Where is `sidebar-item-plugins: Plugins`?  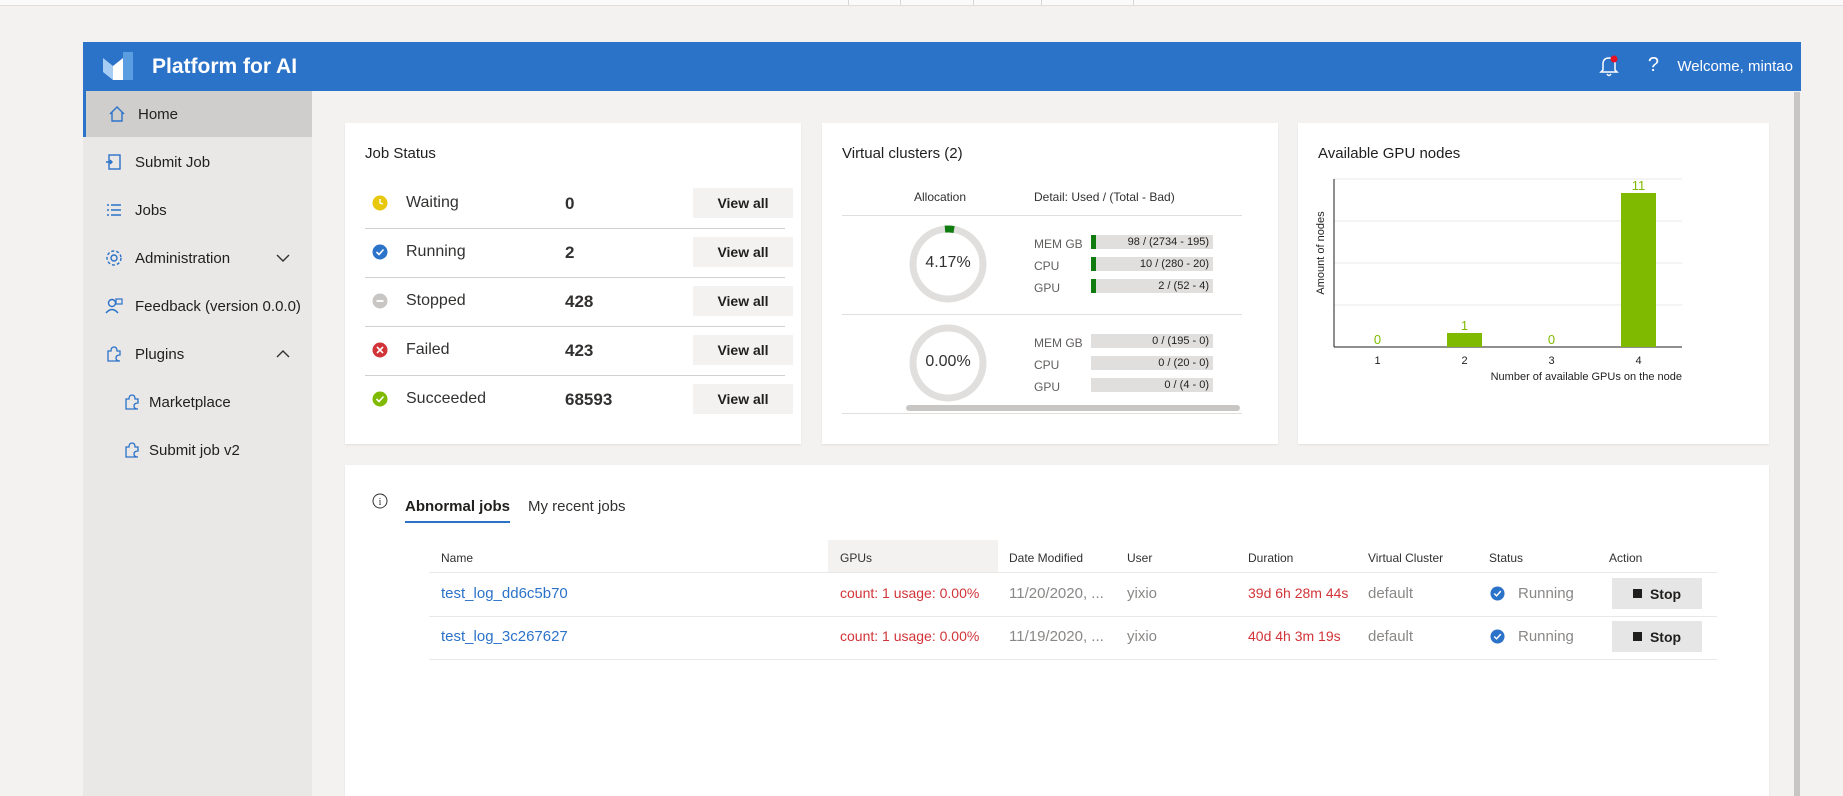 sidebar-item-plugins: Plugins is located at coordinates (197, 354).